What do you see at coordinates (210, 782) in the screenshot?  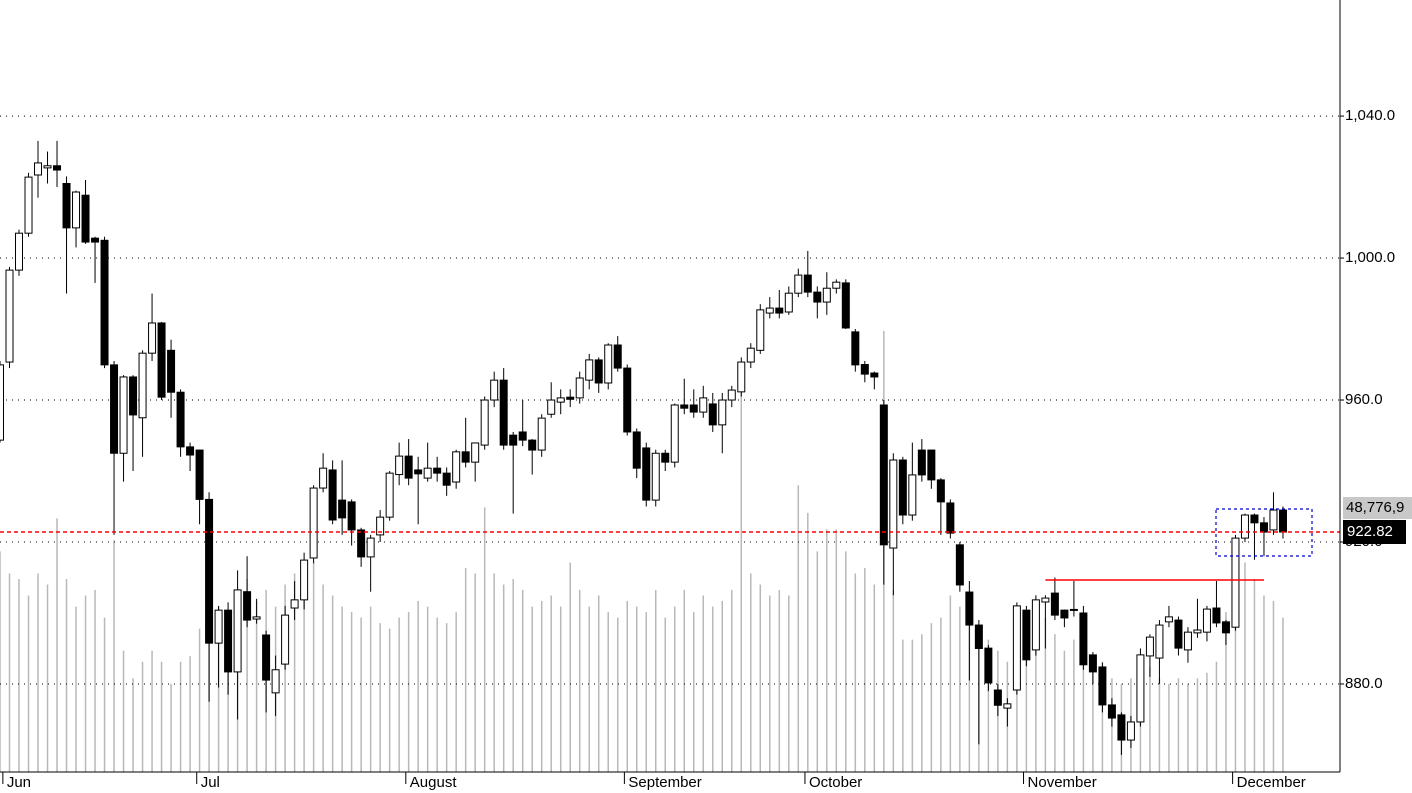 I see `x-tick-label: Jul` at bounding box center [210, 782].